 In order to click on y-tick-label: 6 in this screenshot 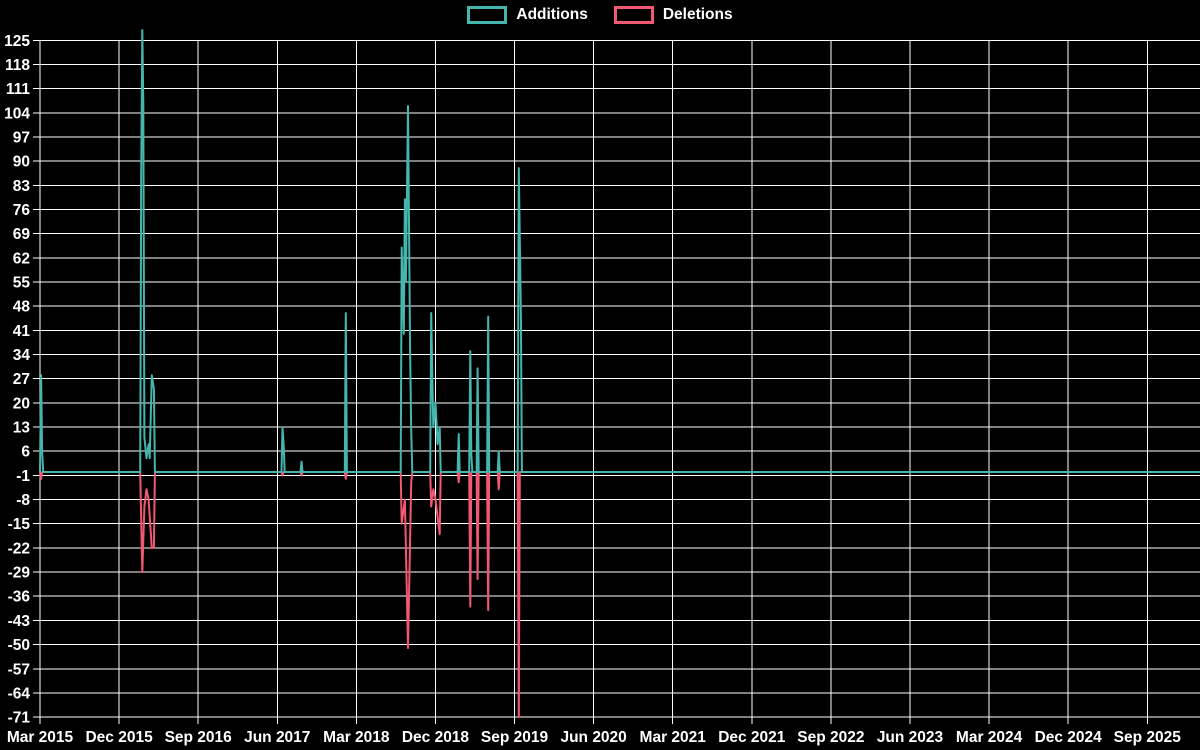, I will do `click(25, 452)`.